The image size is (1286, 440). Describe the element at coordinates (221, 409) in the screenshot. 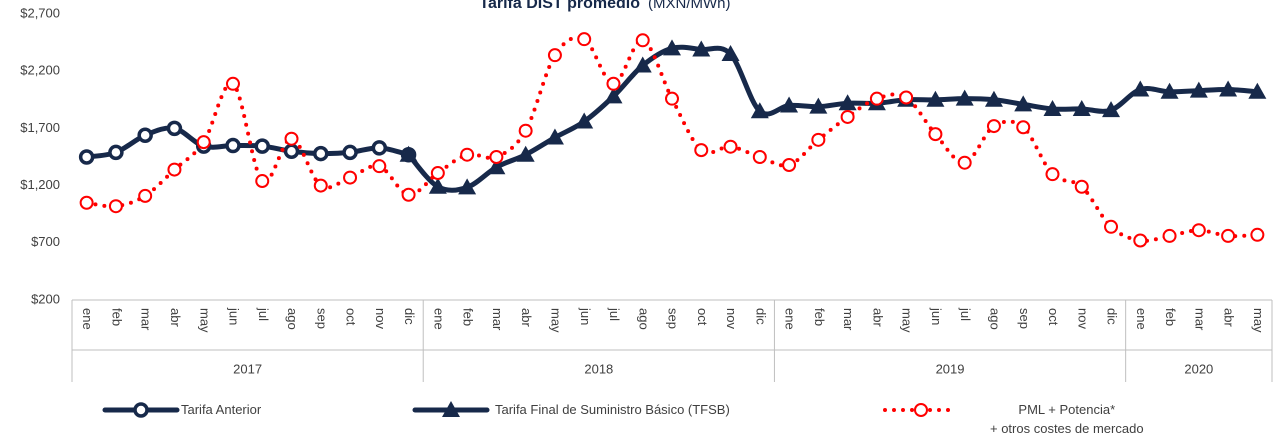

I see `legend-label: Tarifa Anterior` at that location.